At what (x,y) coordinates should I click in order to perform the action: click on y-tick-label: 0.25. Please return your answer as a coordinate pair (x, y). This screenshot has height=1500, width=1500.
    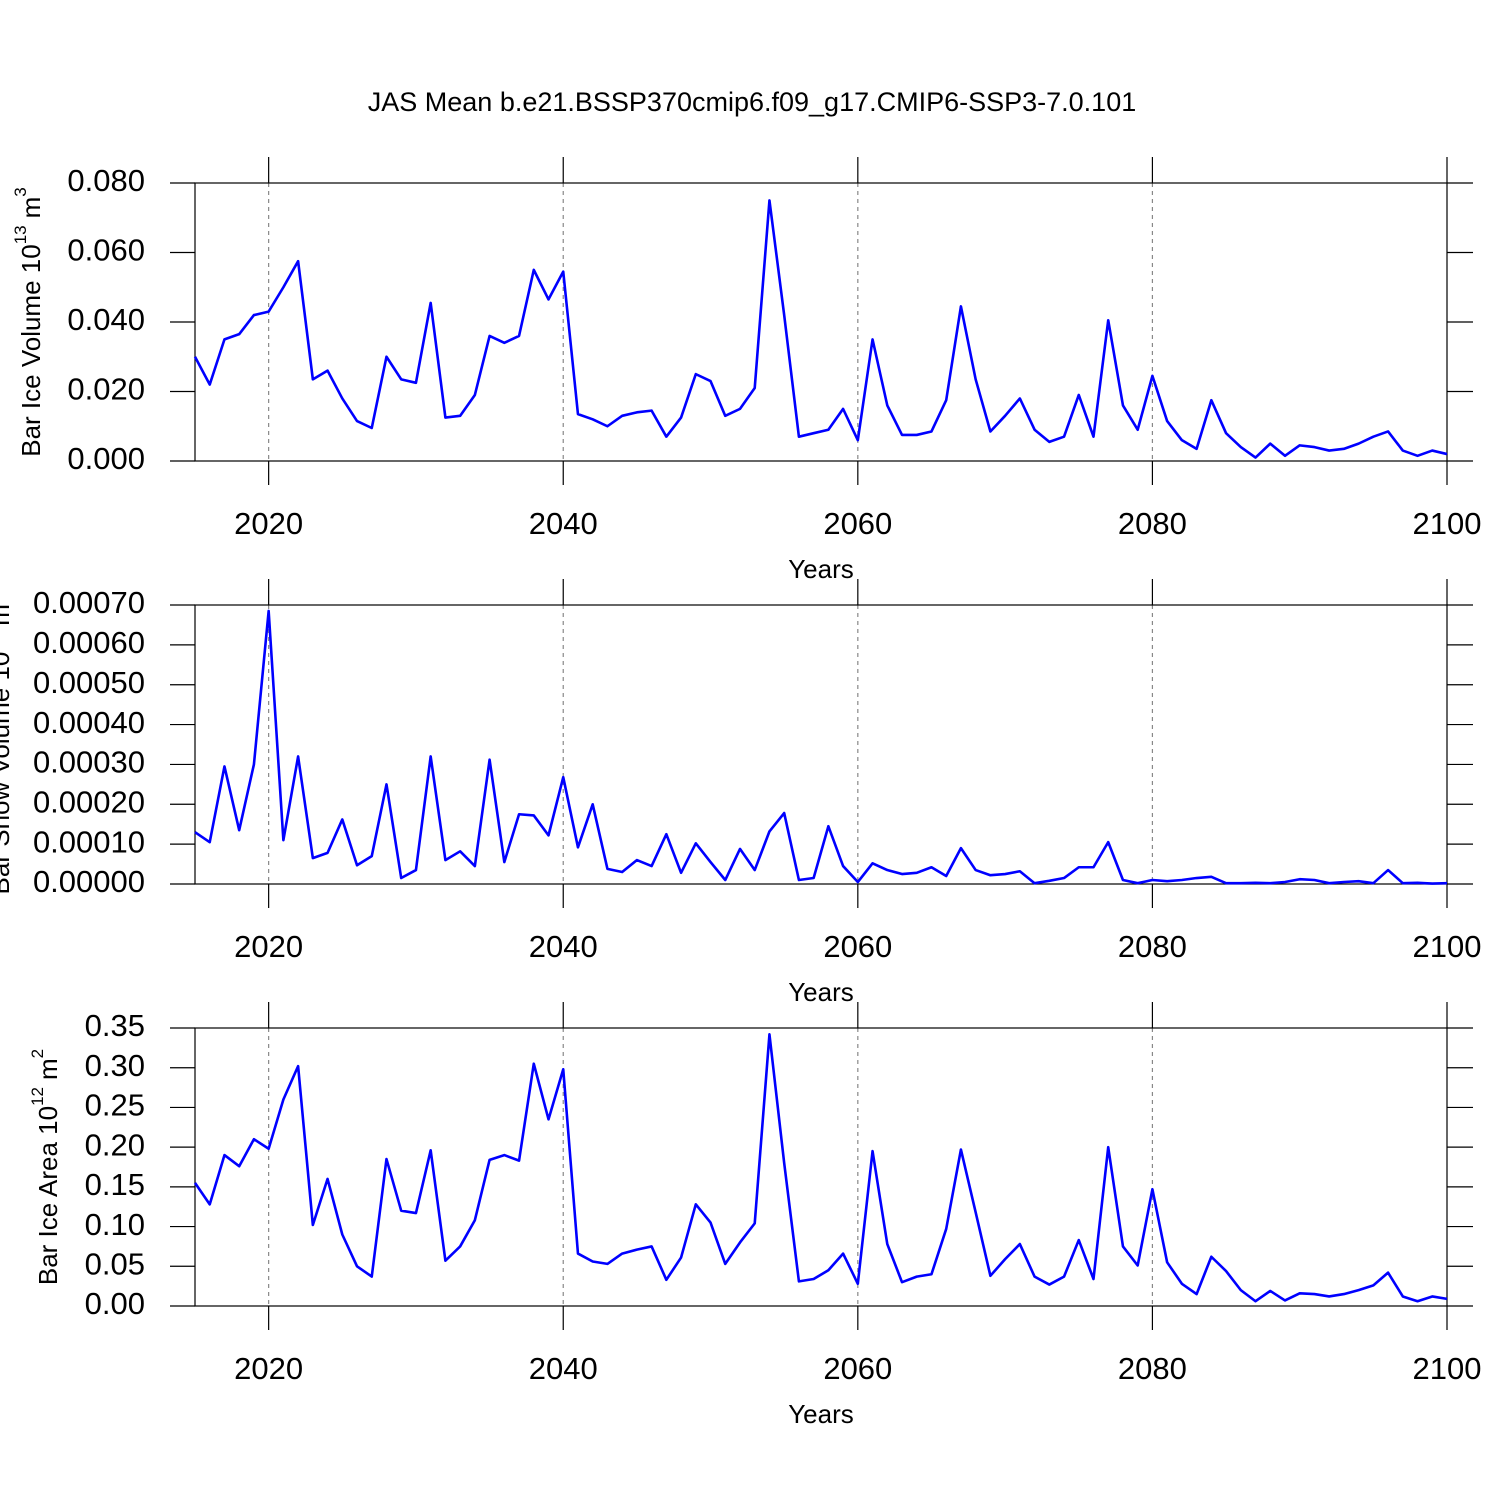
    Looking at the image, I should click on (115, 1105).